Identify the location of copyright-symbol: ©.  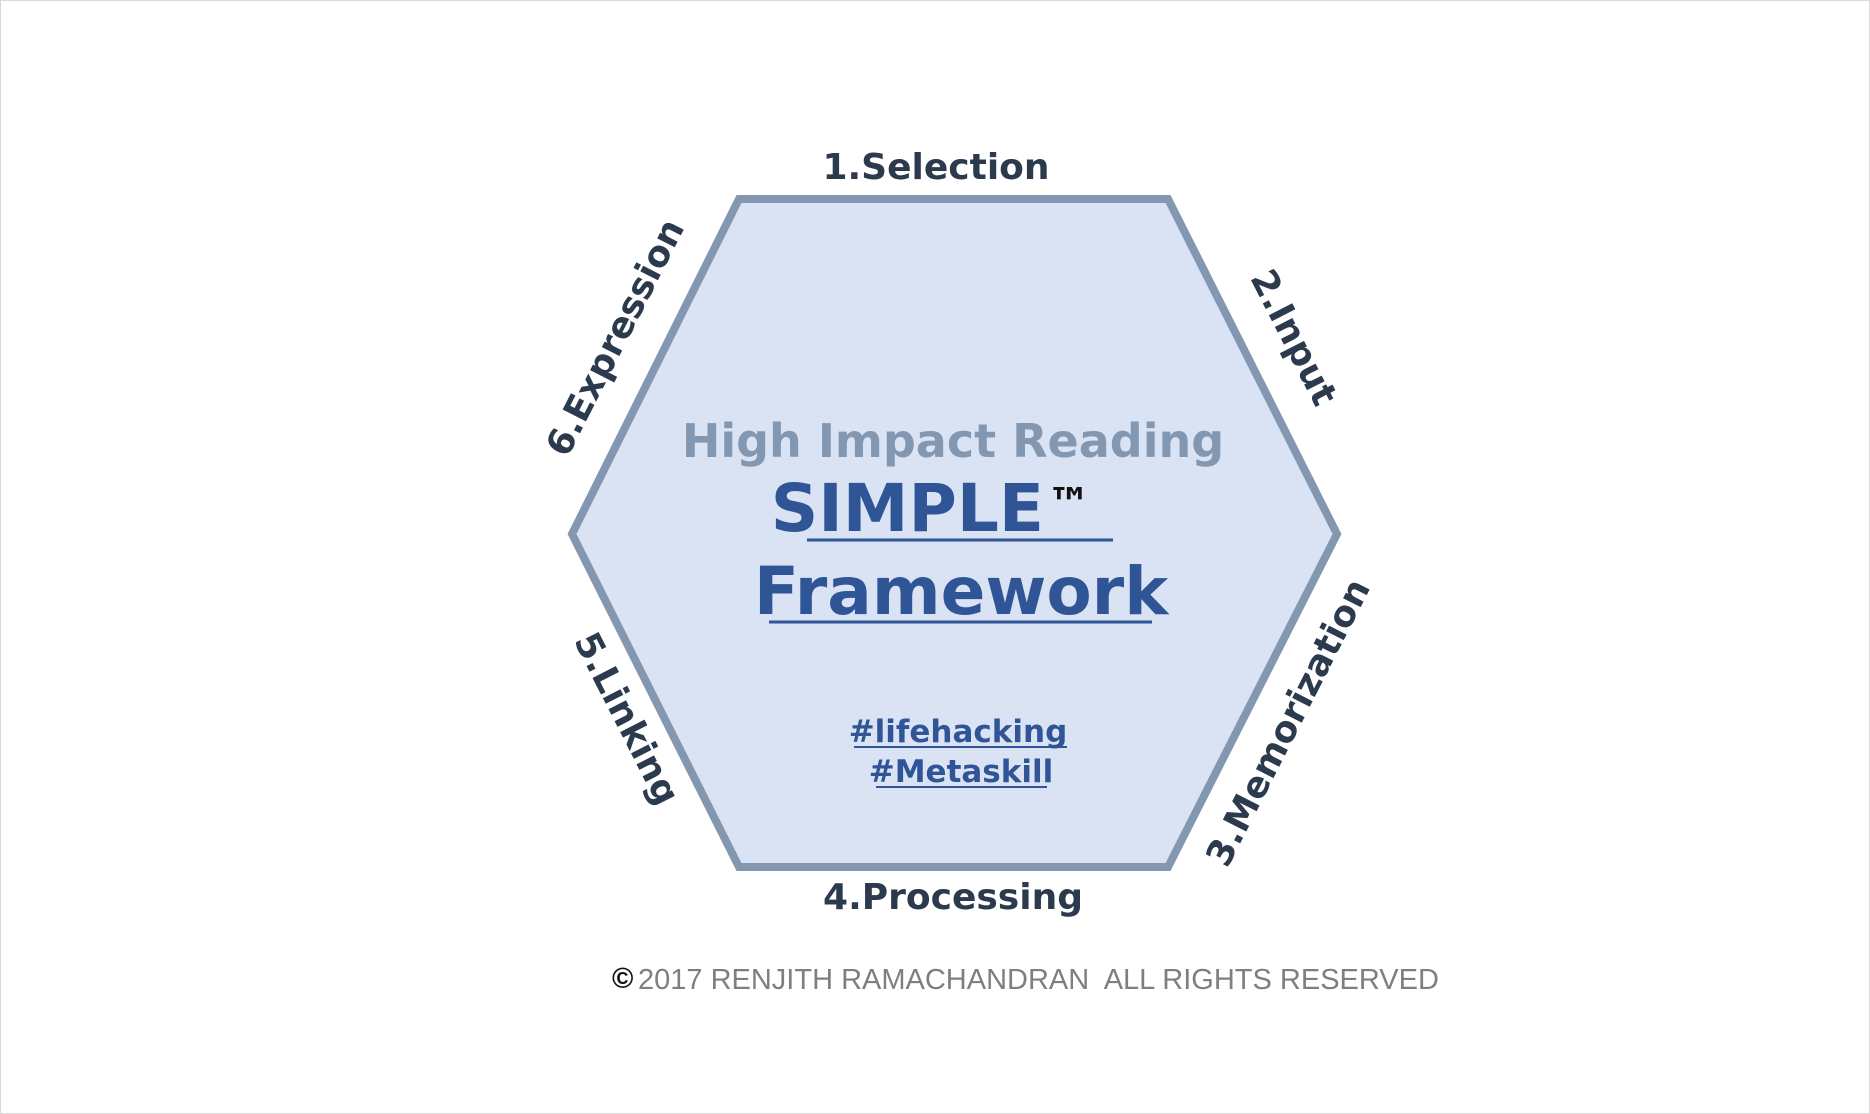
(622, 979).